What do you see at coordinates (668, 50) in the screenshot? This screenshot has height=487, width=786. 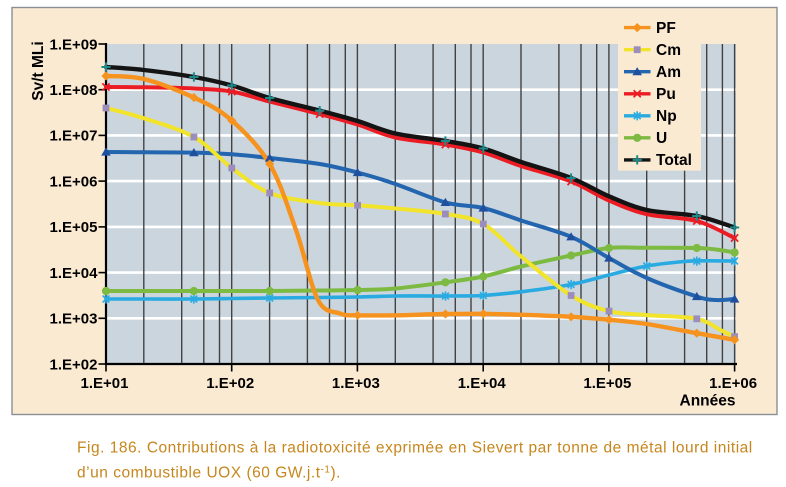 I see `svg-text: Cm` at bounding box center [668, 50].